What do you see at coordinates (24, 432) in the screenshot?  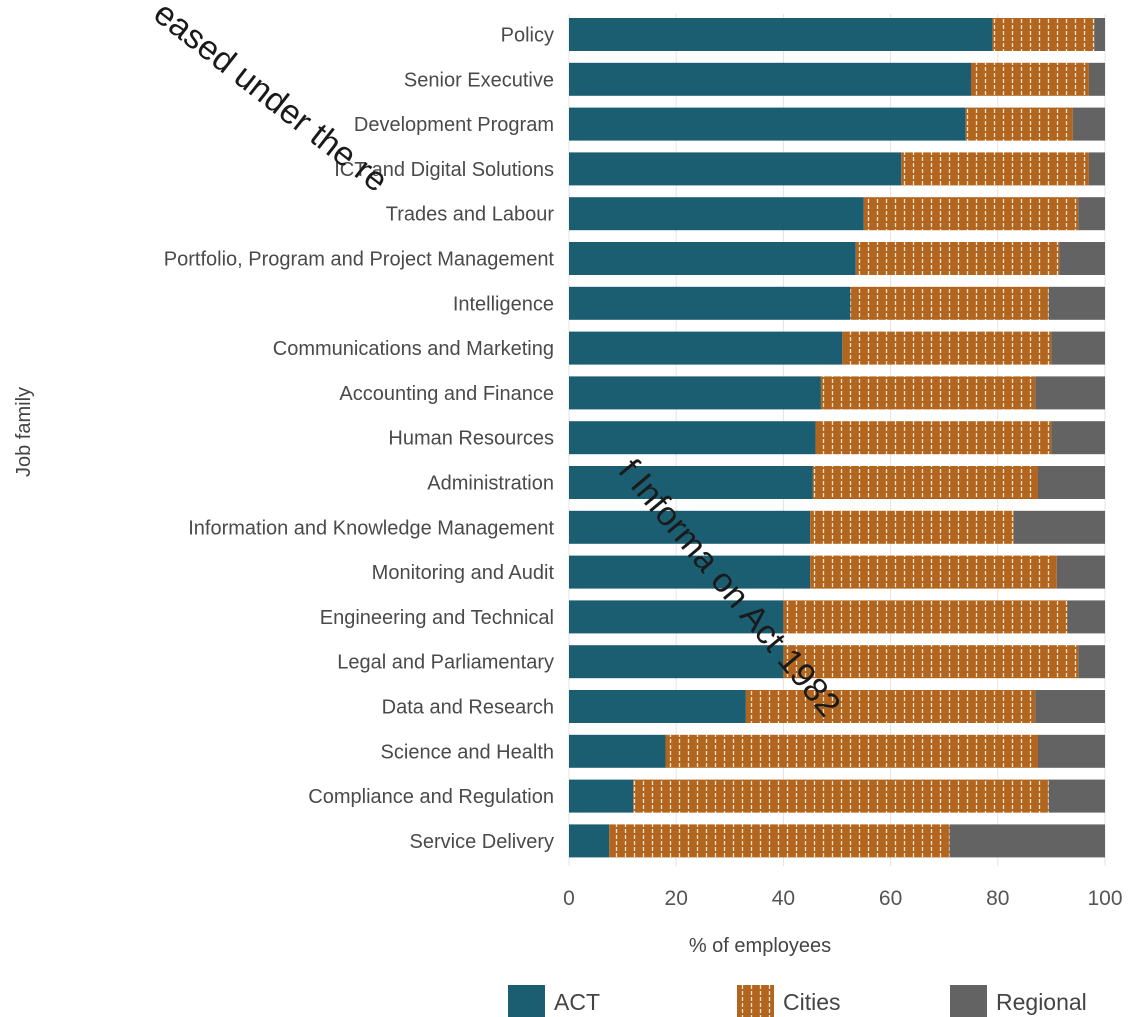 I see `y-axis-title: Job family` at bounding box center [24, 432].